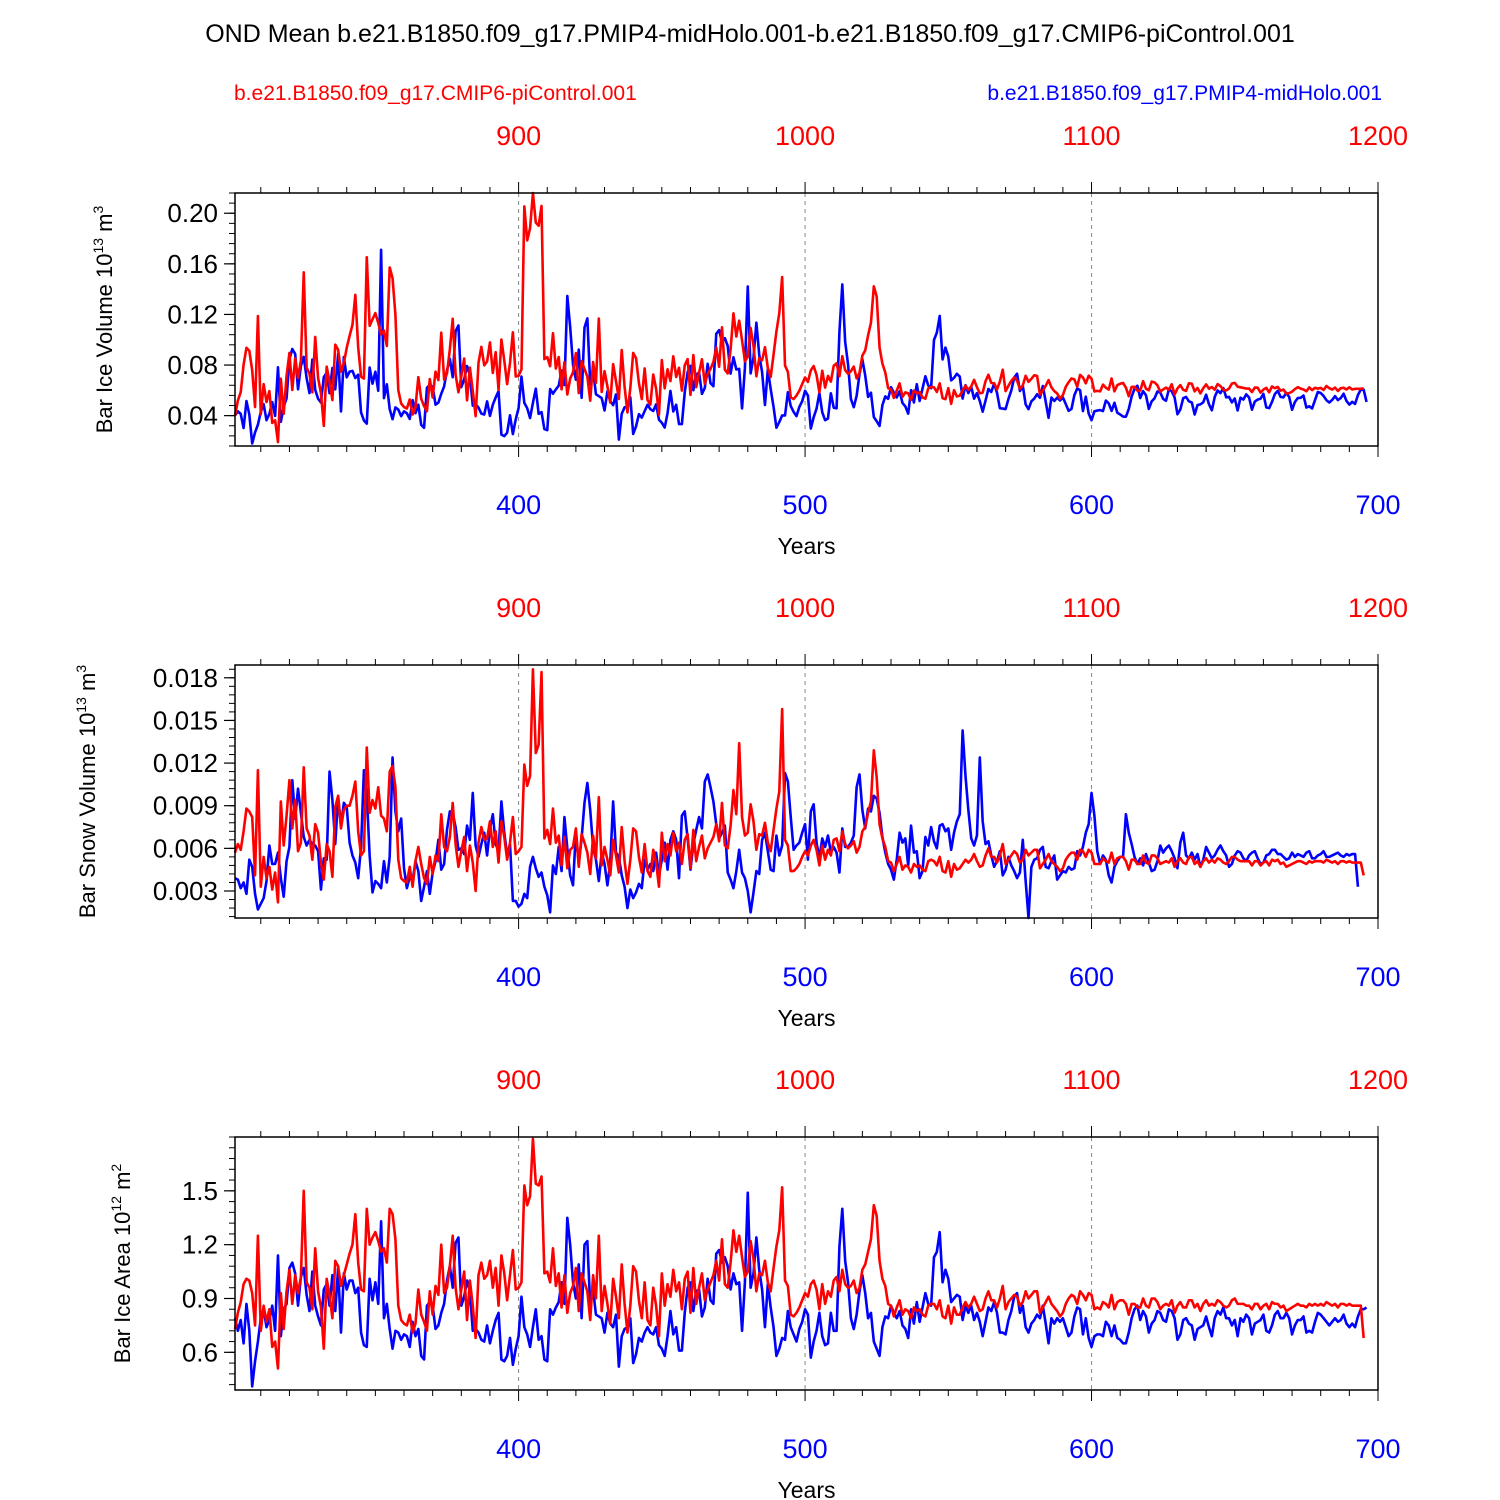  What do you see at coordinates (185, 763) in the screenshot?
I see `snow-volume-y-tick-label: 0.012` at bounding box center [185, 763].